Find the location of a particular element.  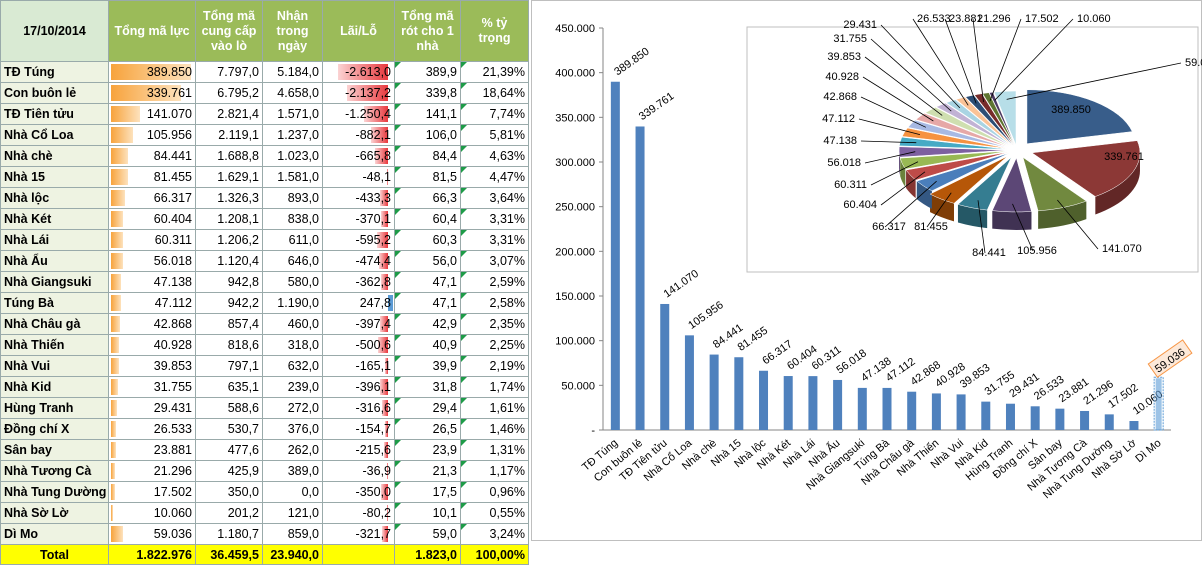

row-percent: 18,64% is located at coordinates (494, 93).